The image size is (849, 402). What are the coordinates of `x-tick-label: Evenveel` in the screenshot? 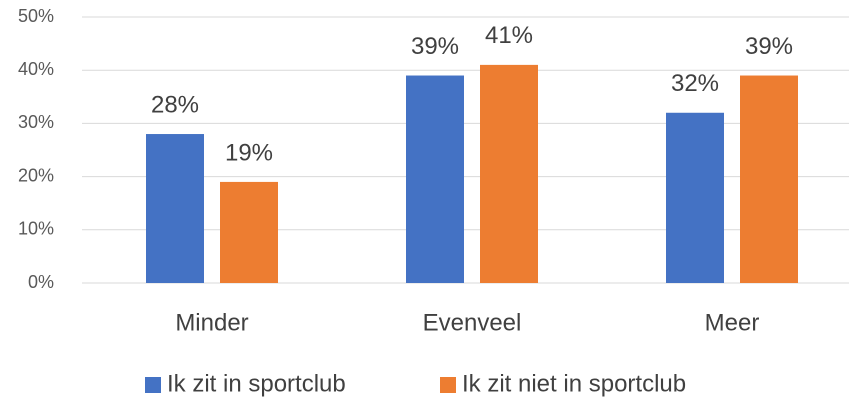 It's located at (472, 322).